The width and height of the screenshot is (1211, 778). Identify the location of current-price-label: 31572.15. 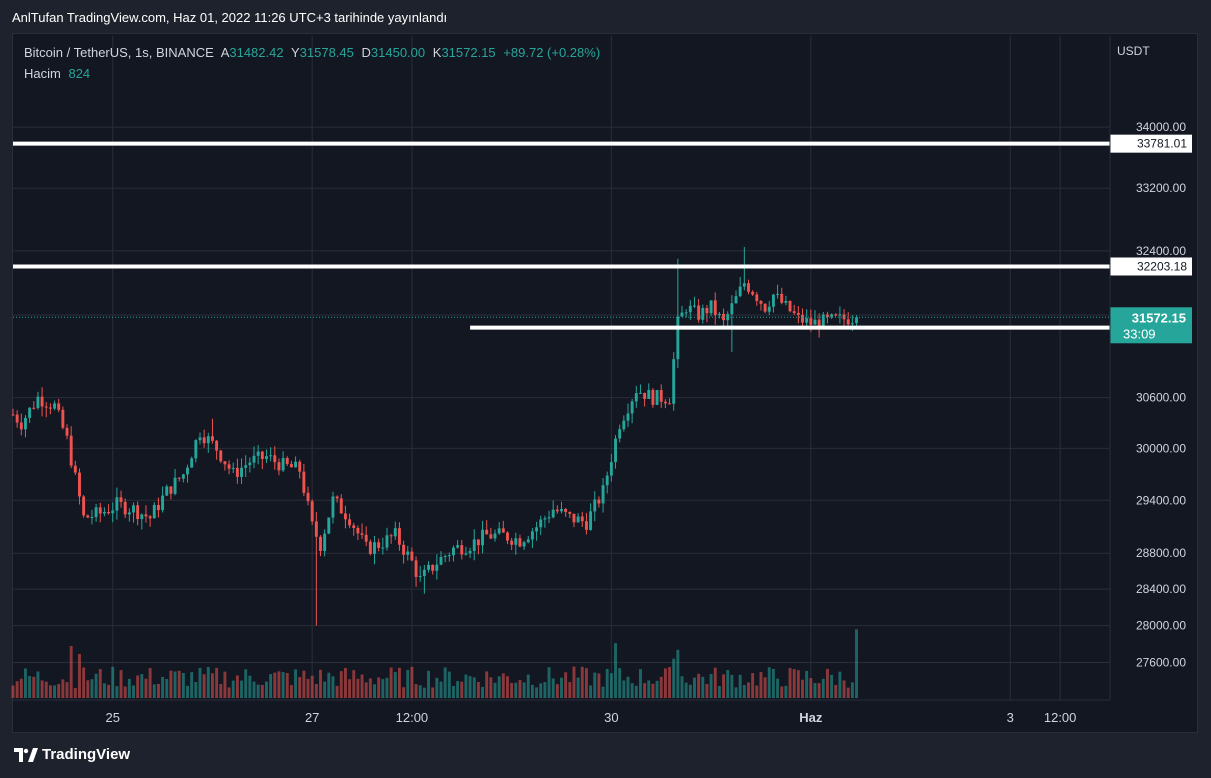
(1159, 317).